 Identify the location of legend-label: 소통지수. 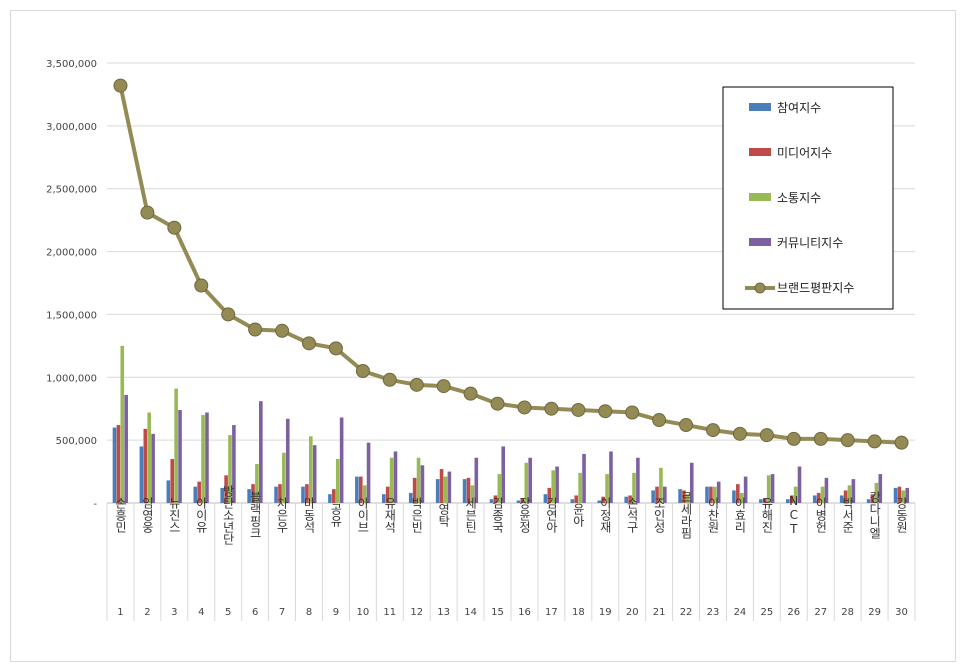
(799, 198).